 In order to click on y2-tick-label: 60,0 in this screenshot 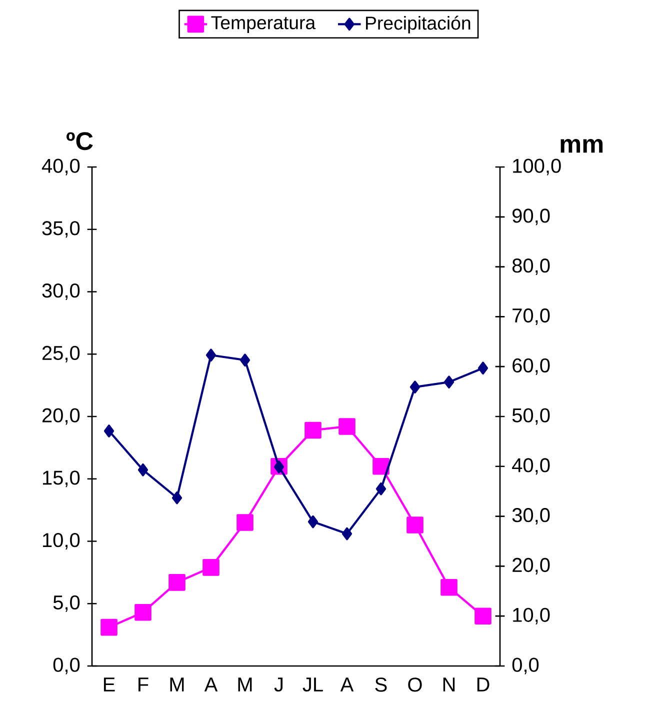, I will do `click(531, 366)`.